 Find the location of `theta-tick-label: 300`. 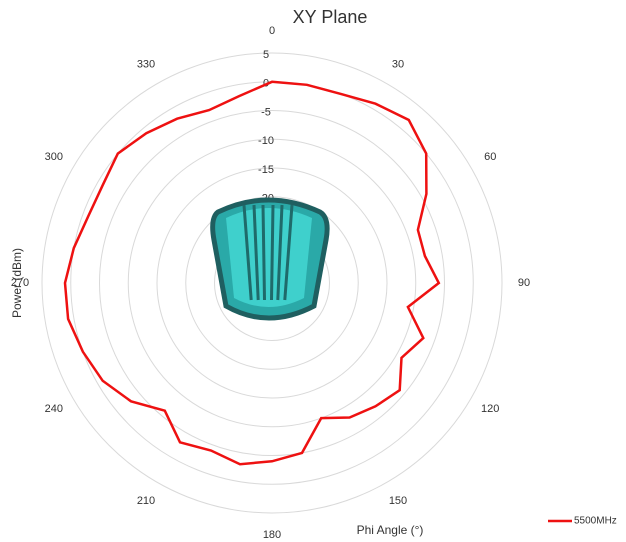

theta-tick-label: 300 is located at coordinates (54, 157).